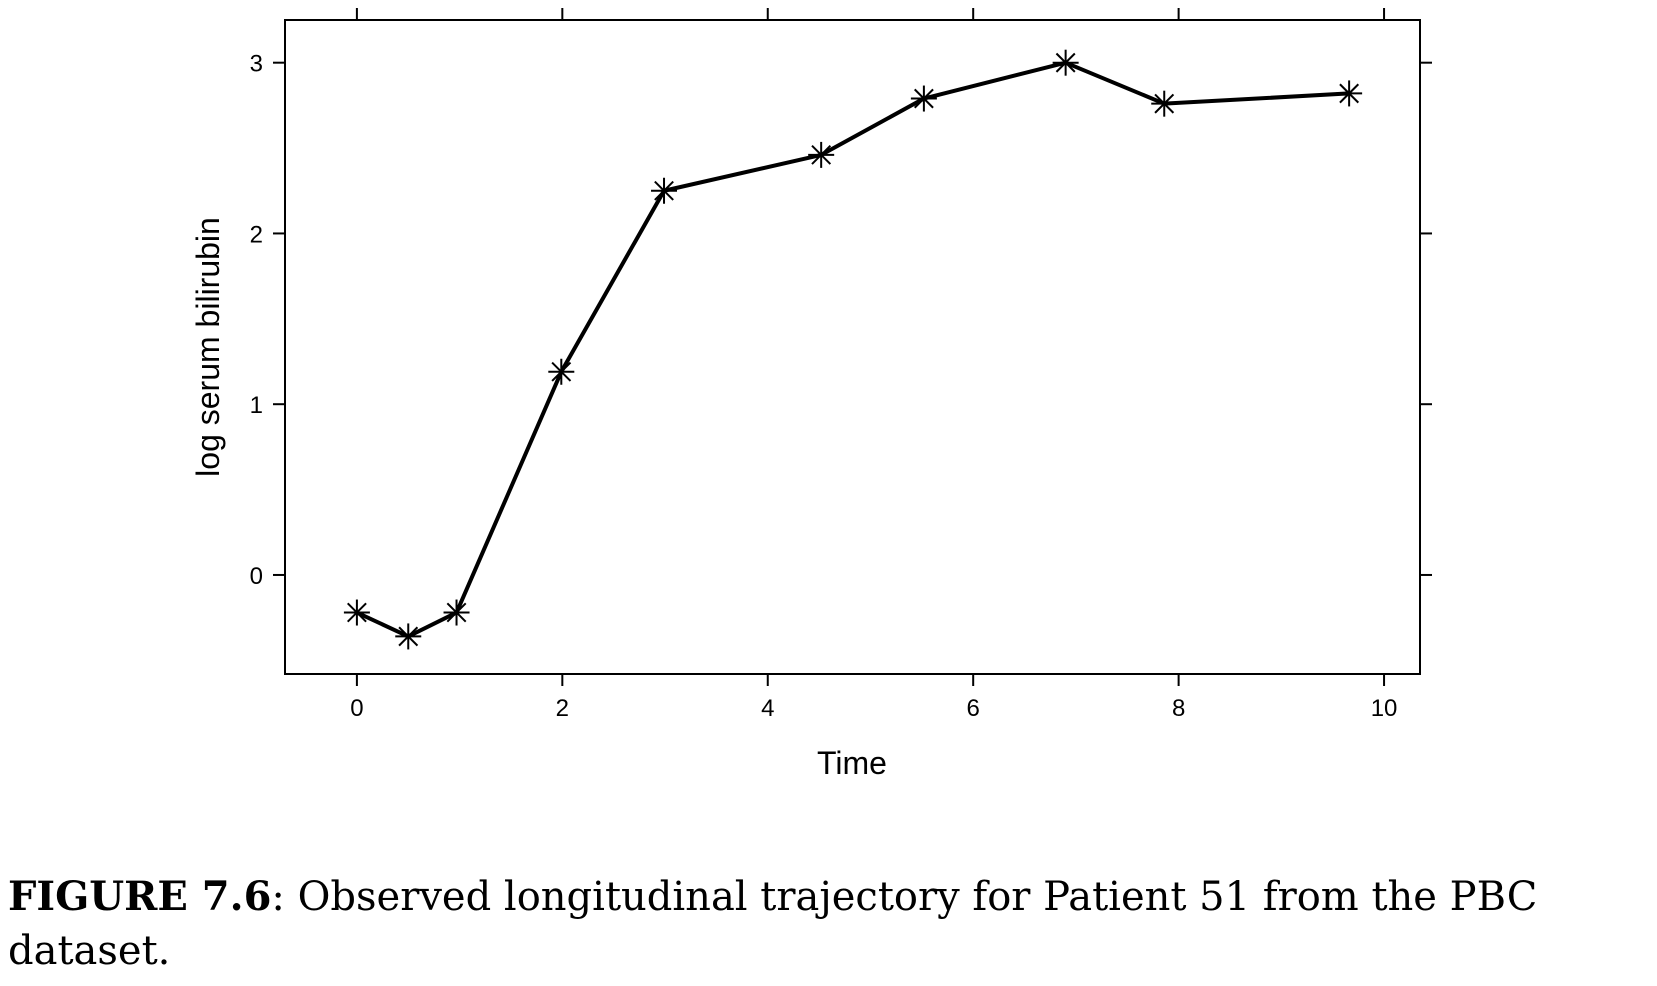 The width and height of the screenshot is (1657, 986). What do you see at coordinates (140, 896) in the screenshot?
I see `figure-caption-label: FIGURE 7.6` at bounding box center [140, 896].